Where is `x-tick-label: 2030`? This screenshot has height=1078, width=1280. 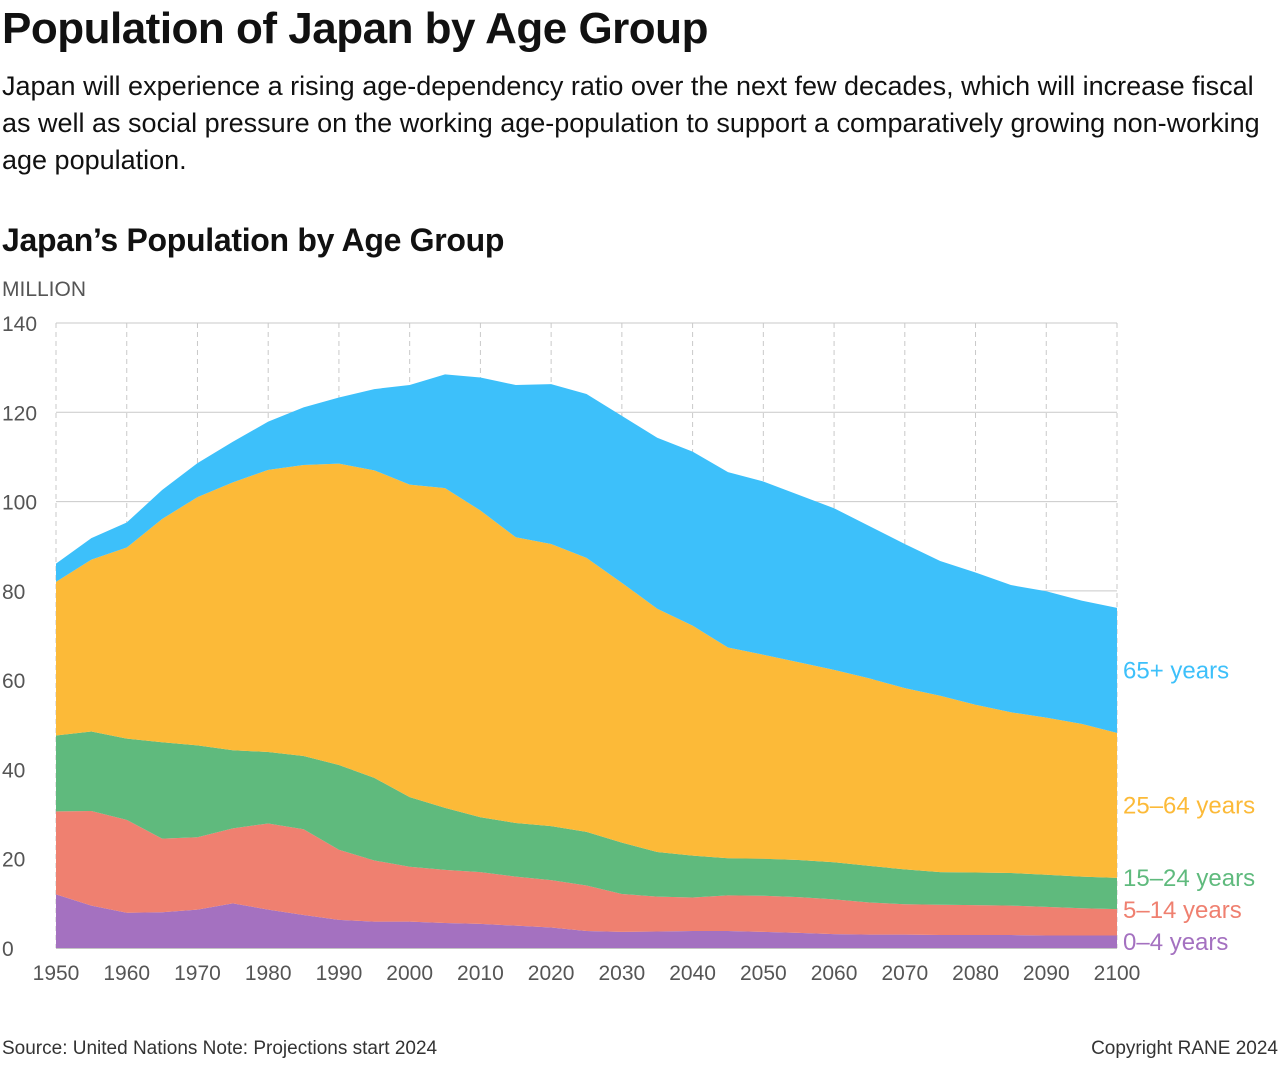 x-tick-label: 2030 is located at coordinates (622, 973).